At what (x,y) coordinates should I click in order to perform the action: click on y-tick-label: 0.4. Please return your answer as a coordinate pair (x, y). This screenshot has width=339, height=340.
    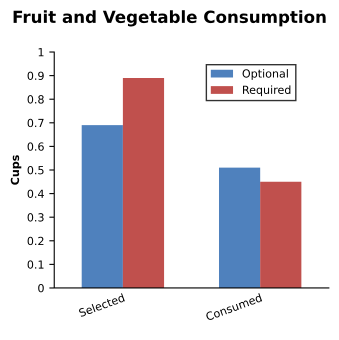
    Looking at the image, I should click on (36, 194).